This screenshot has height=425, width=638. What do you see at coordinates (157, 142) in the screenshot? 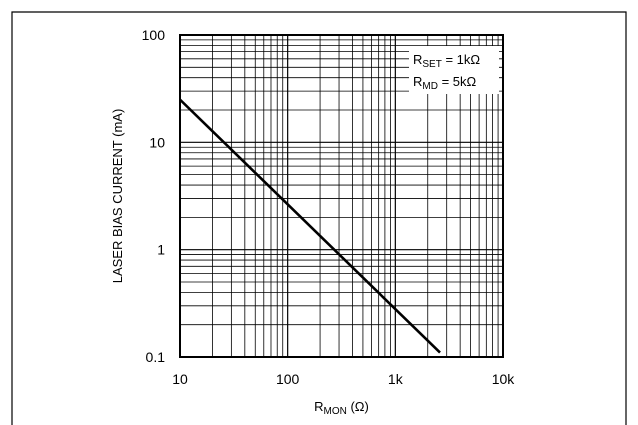
I see `y-tick-label: 10` at bounding box center [157, 142].